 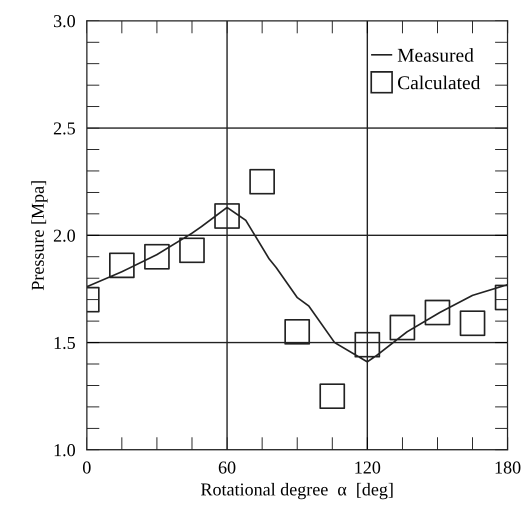 What do you see at coordinates (39, 235) in the screenshot?
I see `y-axis-title: Pressure [Mpa]` at bounding box center [39, 235].